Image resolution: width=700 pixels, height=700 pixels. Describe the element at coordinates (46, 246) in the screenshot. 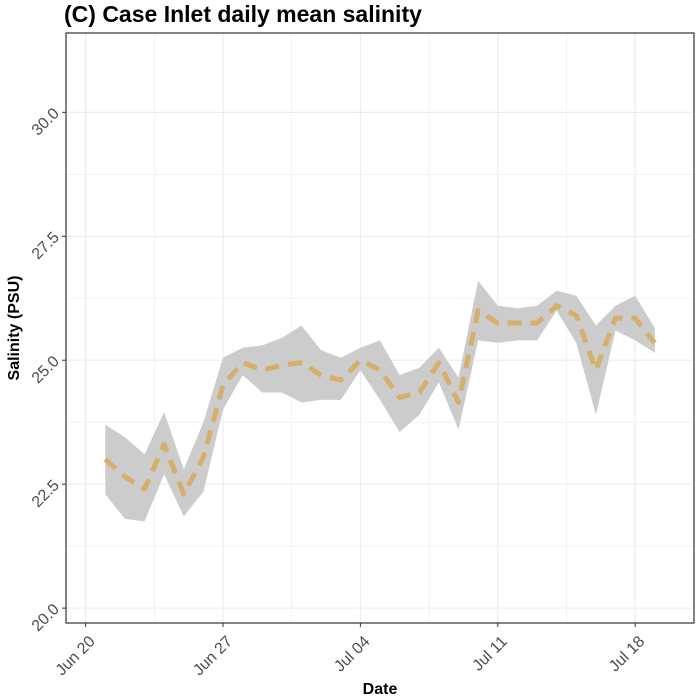

I see `y-tick-label: 27.5` at that location.